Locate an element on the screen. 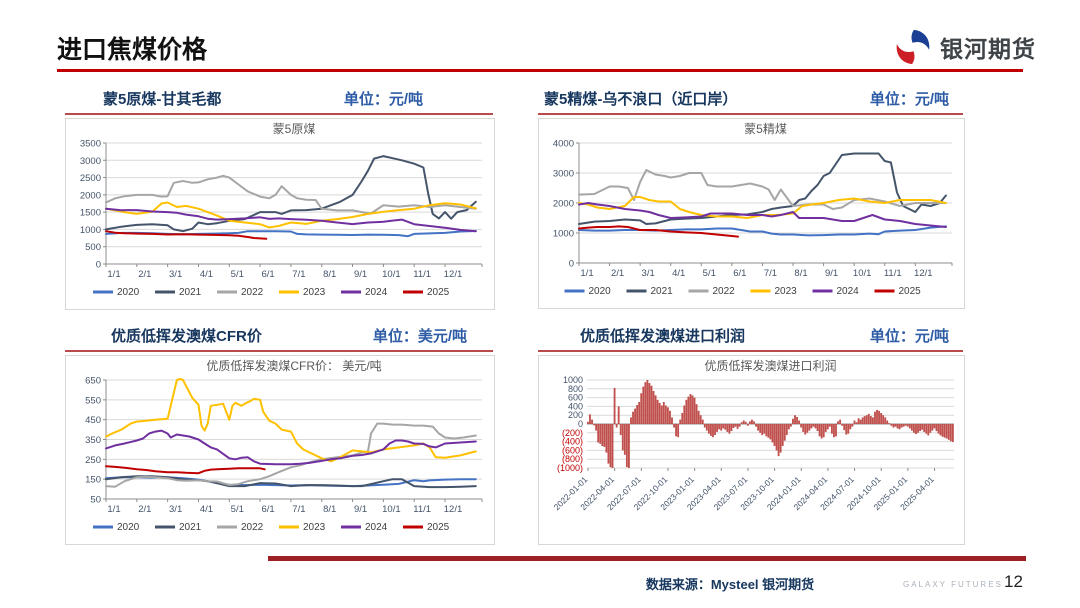 The height and width of the screenshot is (608, 1080). galaxy-swirl-icon is located at coordinates (913, 47).